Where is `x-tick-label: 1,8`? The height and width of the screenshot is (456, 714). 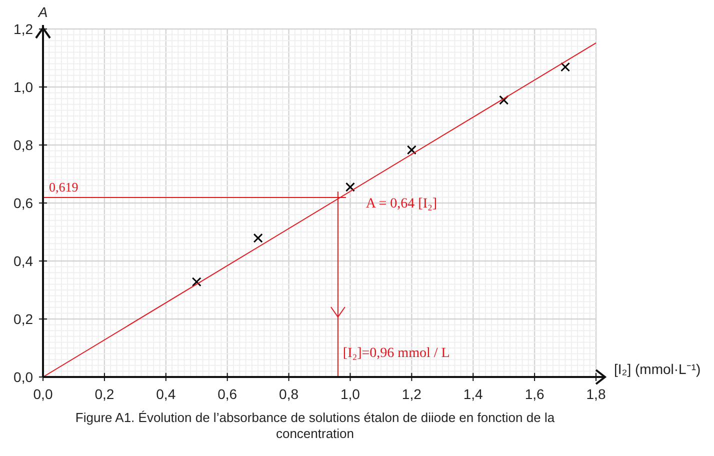
x-tick-label: 1,8 is located at coordinates (596, 394).